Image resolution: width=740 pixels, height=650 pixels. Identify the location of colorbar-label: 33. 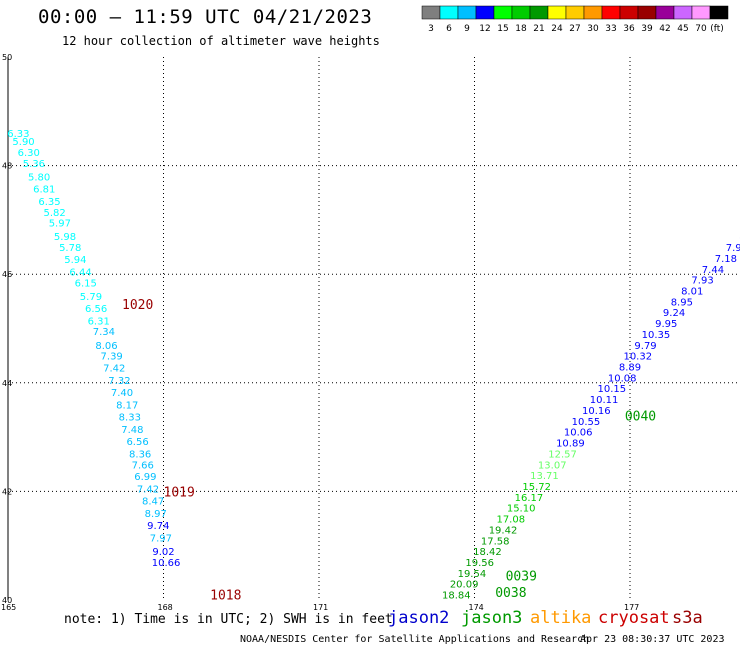
(610, 29).